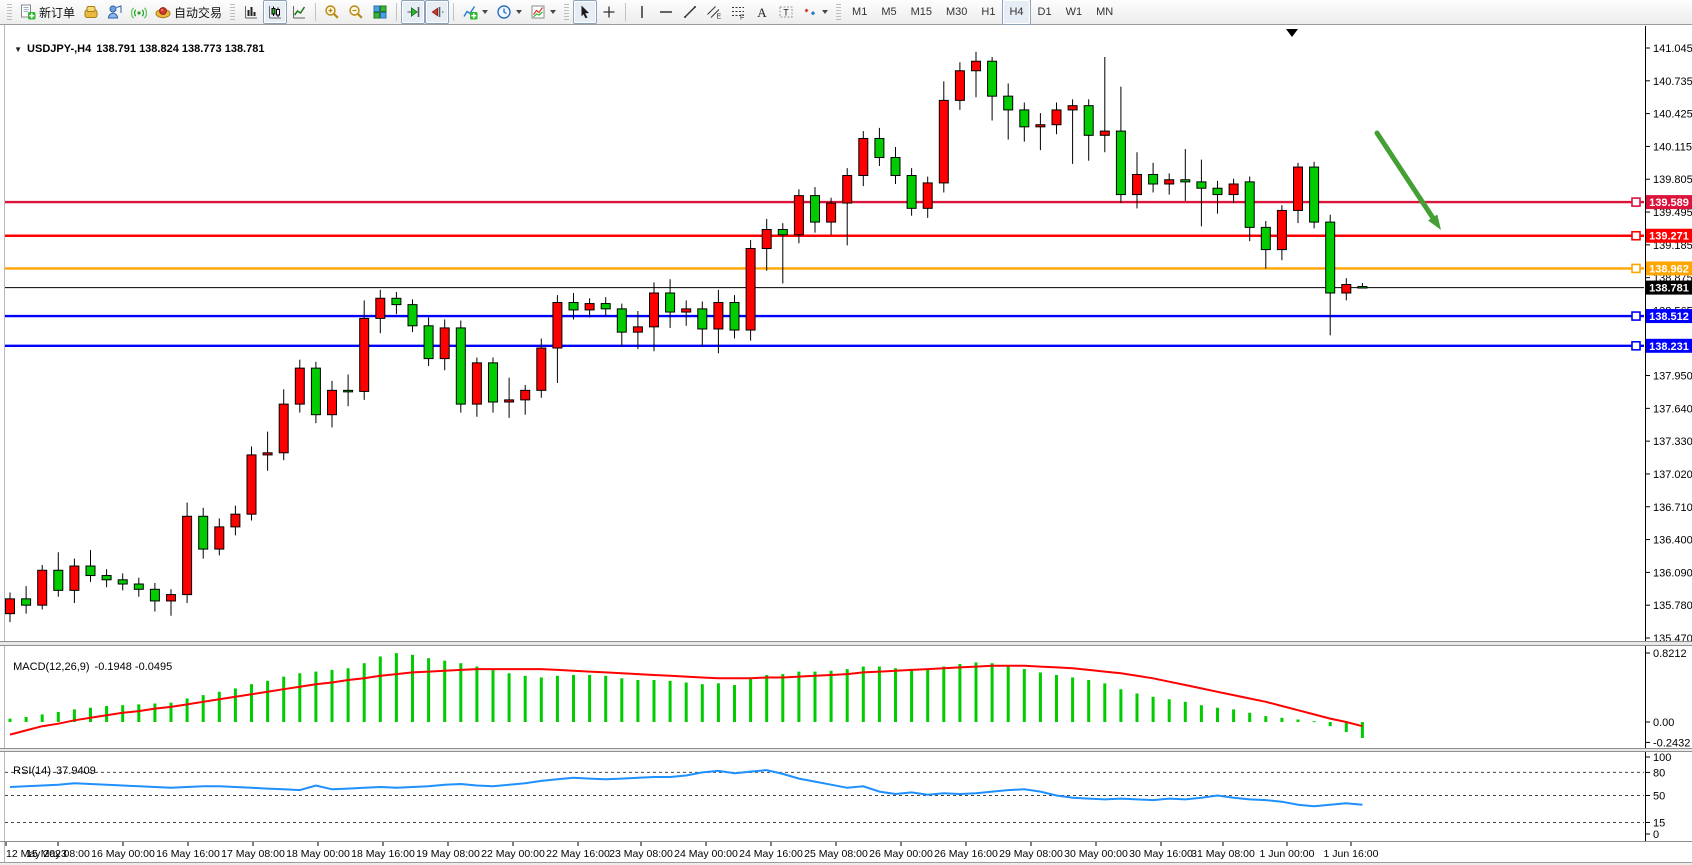  What do you see at coordinates (475, 12) in the screenshot?
I see `indicators-button` at bounding box center [475, 12].